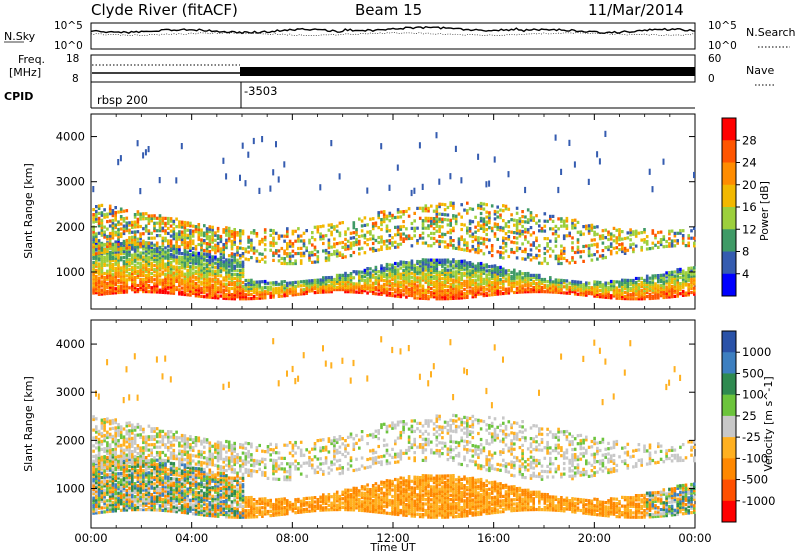  What do you see at coordinates (31, 59) in the screenshot?
I see `freq-label-line1: Freq.` at bounding box center [31, 59].